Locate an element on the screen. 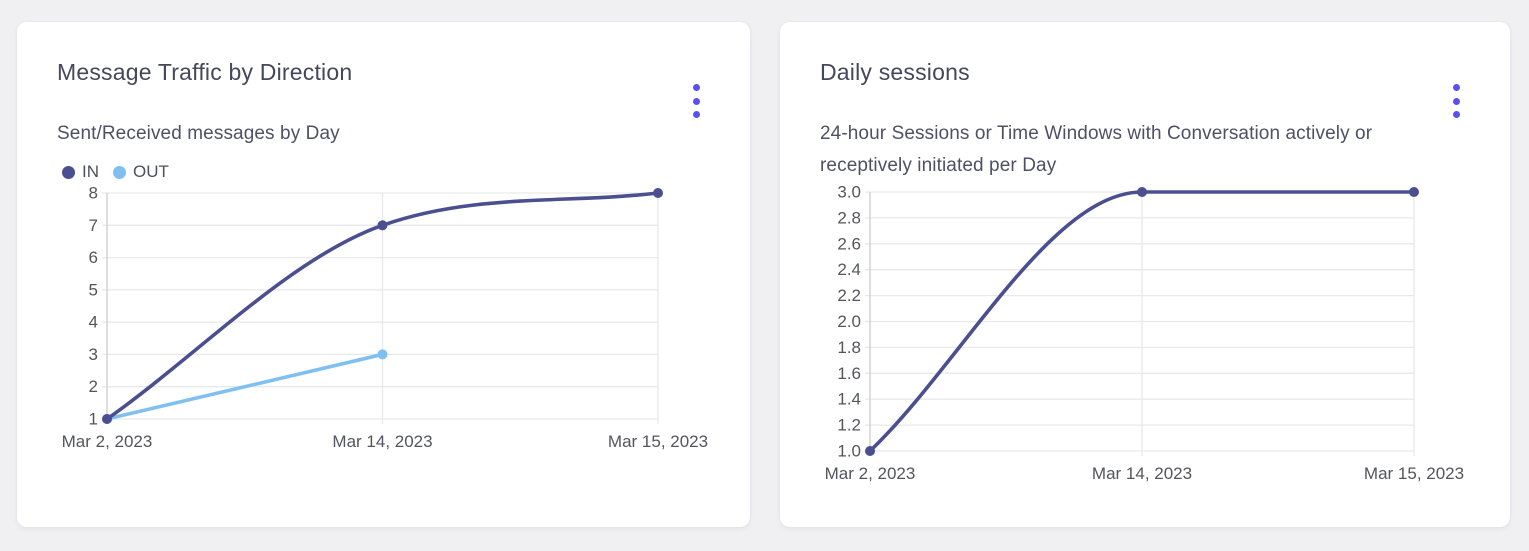 The height and width of the screenshot is (551, 1529). y-tick-label: 1.8 is located at coordinates (849, 347).